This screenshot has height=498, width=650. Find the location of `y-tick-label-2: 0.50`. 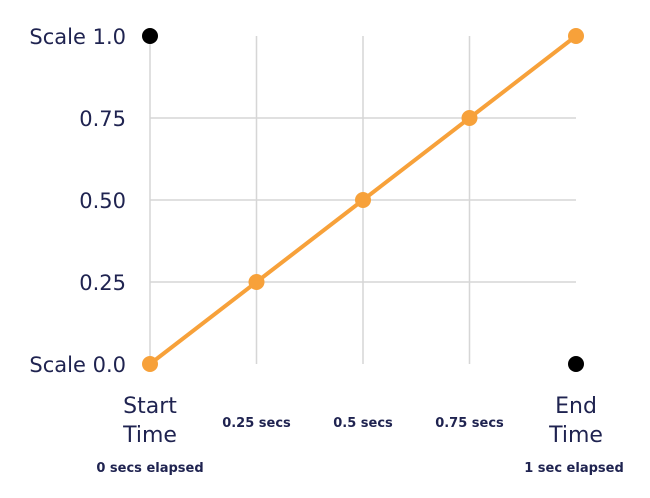

y-tick-label-2: 0.50 is located at coordinates (102, 201).